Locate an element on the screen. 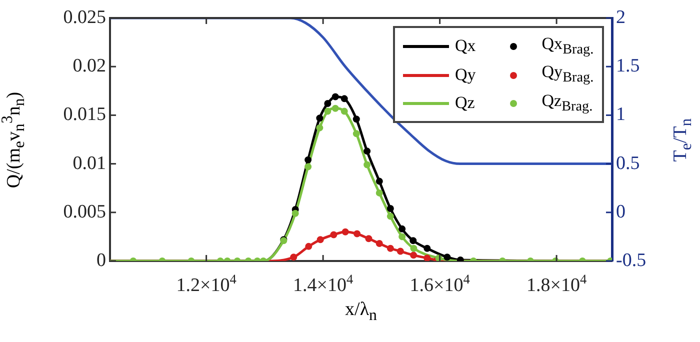 This screenshot has height=342, width=700. x-axis-title: x/λ$_{n}$ is located at coordinates (361, 311).